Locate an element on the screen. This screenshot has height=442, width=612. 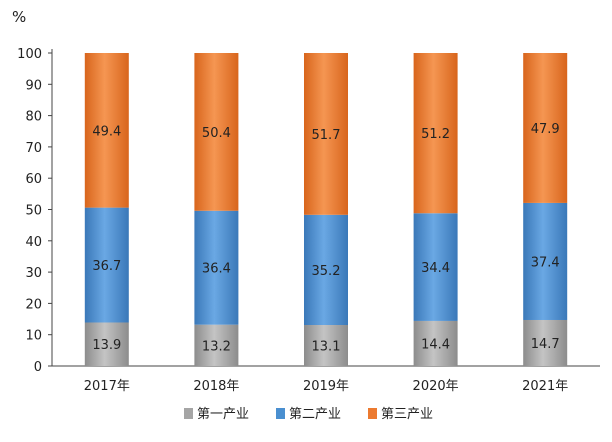
data-label: 50.4 is located at coordinates (216, 133).